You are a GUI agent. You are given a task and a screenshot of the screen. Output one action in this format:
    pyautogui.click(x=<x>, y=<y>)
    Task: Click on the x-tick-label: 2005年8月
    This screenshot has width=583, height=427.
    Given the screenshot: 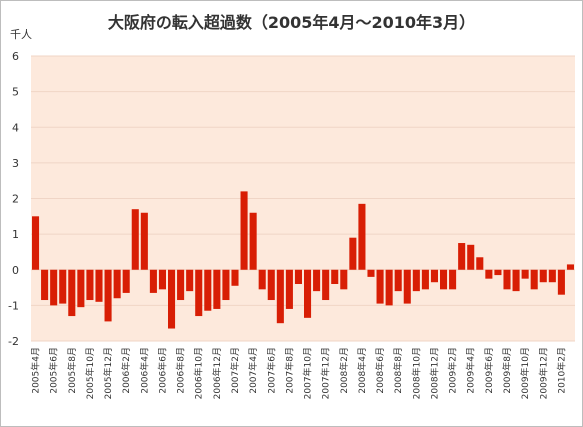 What is the action you would take?
    pyautogui.click(x=72, y=370)
    